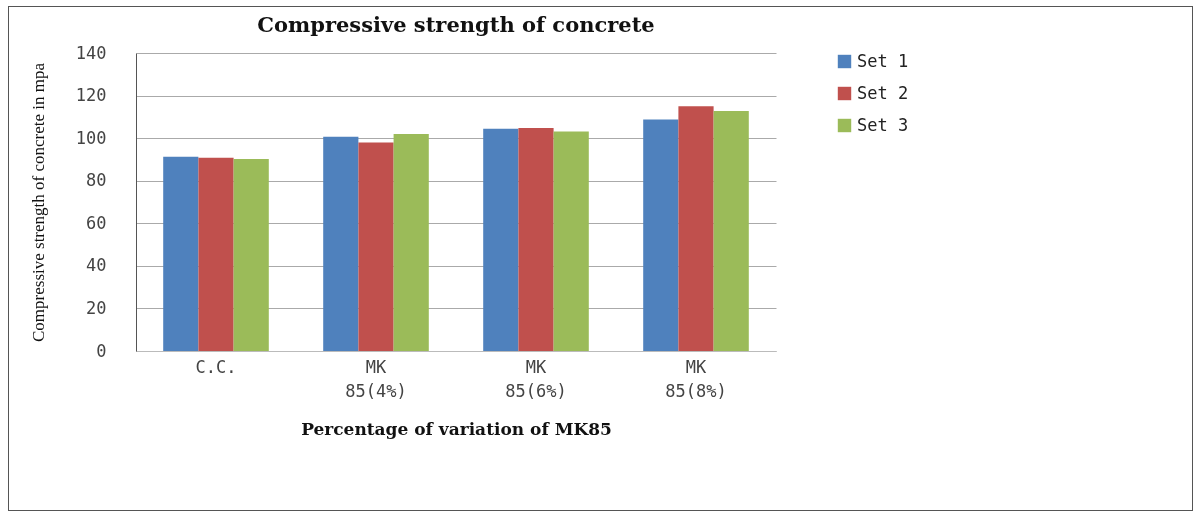 The image size is (1203, 519). I want to click on x-tick-label: MK 85(4%), so click(376, 378).